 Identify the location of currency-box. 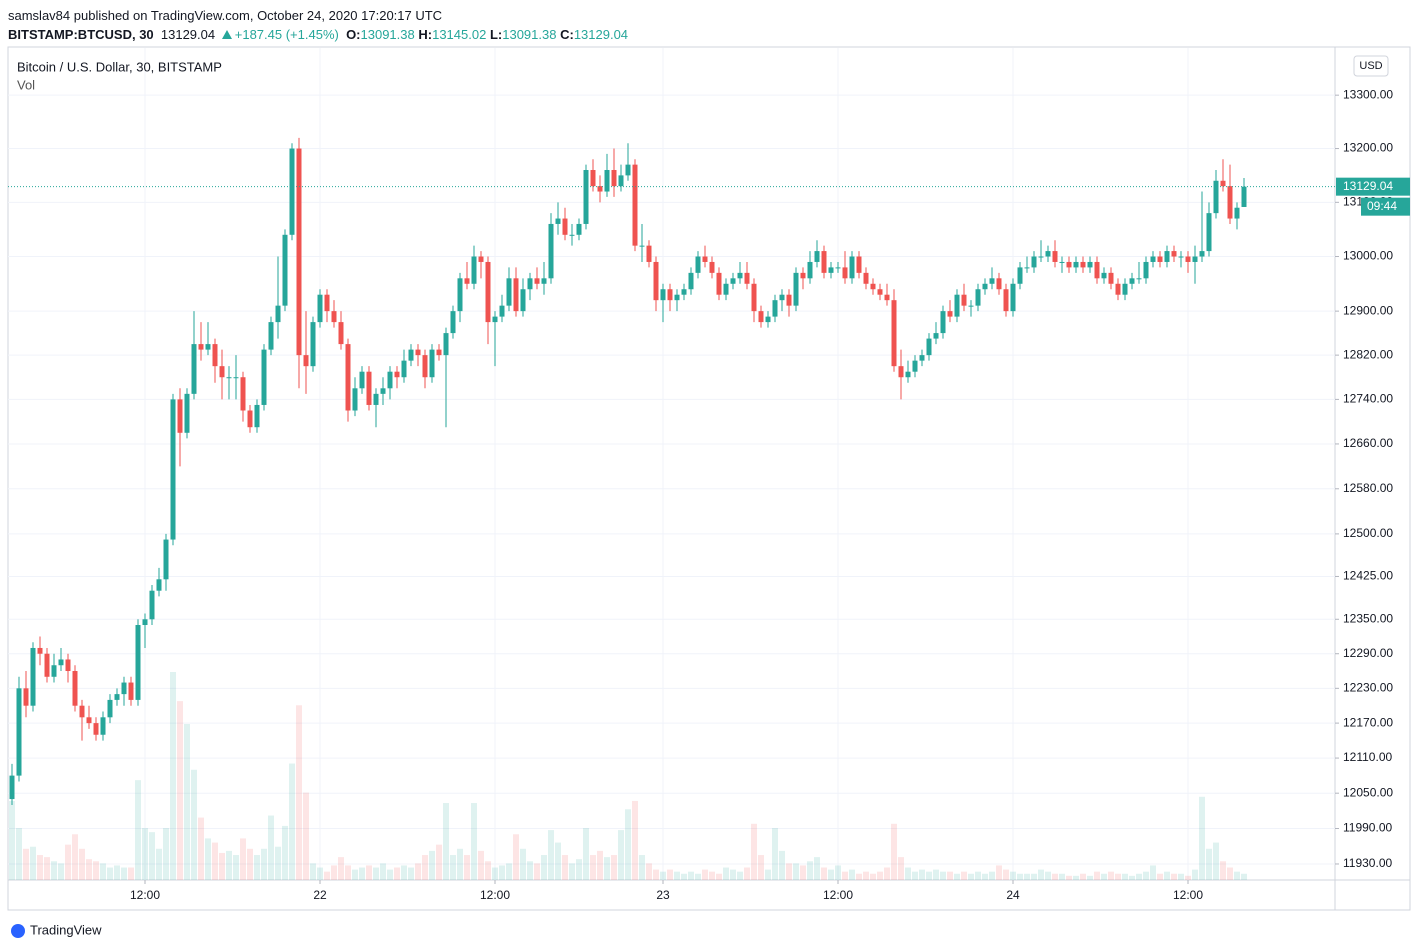
(1371, 66).